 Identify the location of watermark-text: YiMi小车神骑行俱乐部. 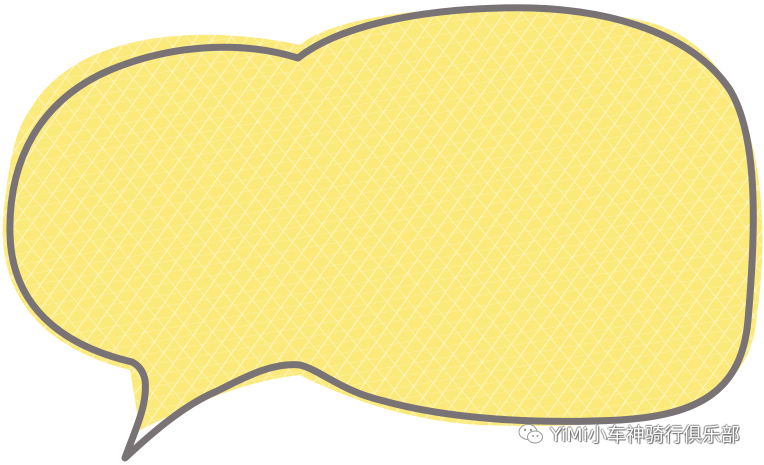
(645, 435).